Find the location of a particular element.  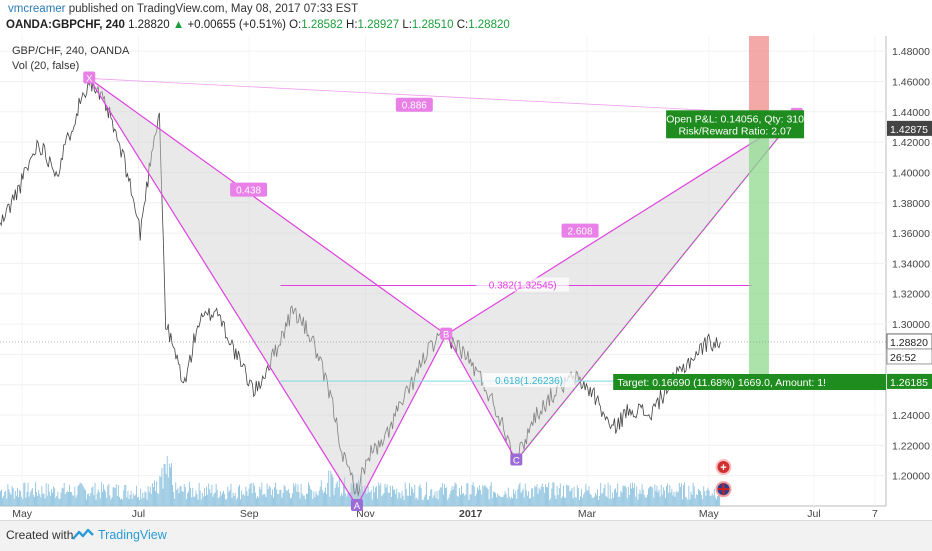

pattern-point-c is located at coordinates (516, 459).